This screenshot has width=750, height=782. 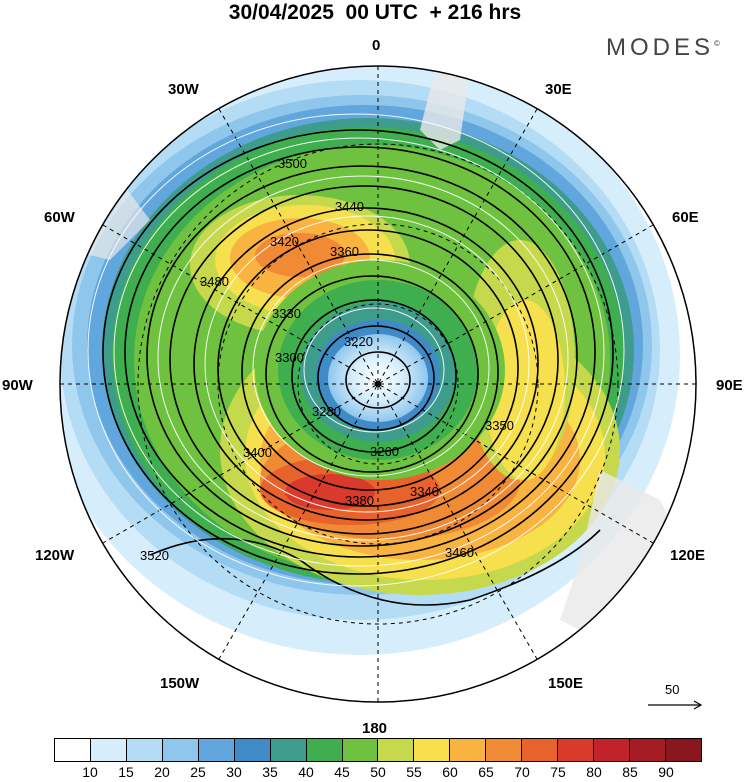 I want to click on contour-label: 3500, so click(x=292, y=163).